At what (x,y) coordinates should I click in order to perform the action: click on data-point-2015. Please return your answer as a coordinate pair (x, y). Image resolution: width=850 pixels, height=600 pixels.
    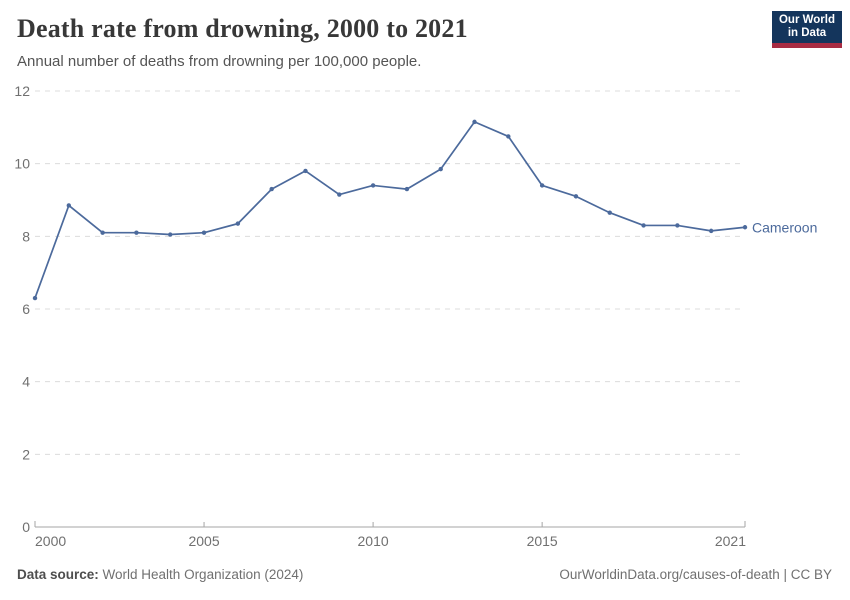
    Looking at the image, I should click on (542, 185).